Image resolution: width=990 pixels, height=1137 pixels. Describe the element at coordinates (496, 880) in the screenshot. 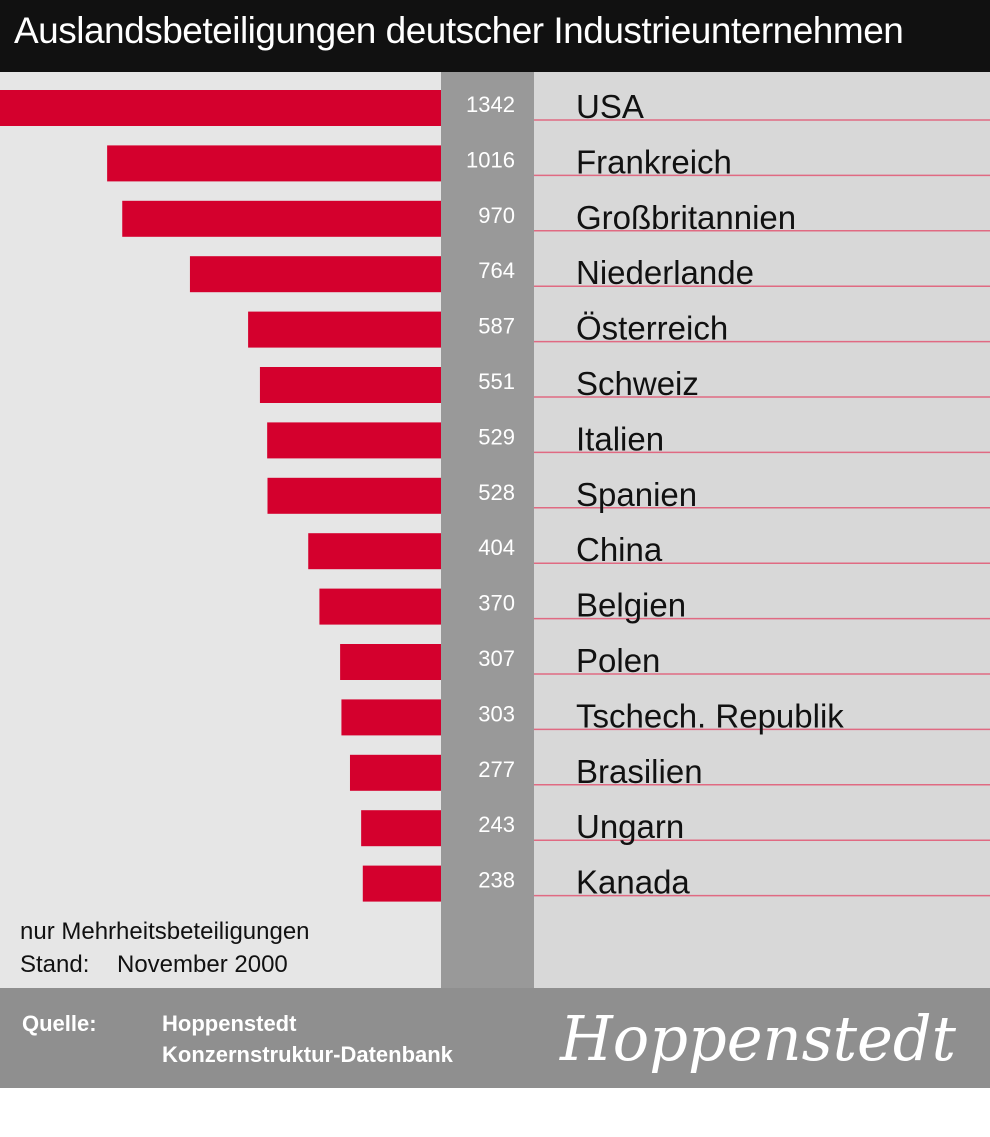

I see `value-label: 238` at that location.